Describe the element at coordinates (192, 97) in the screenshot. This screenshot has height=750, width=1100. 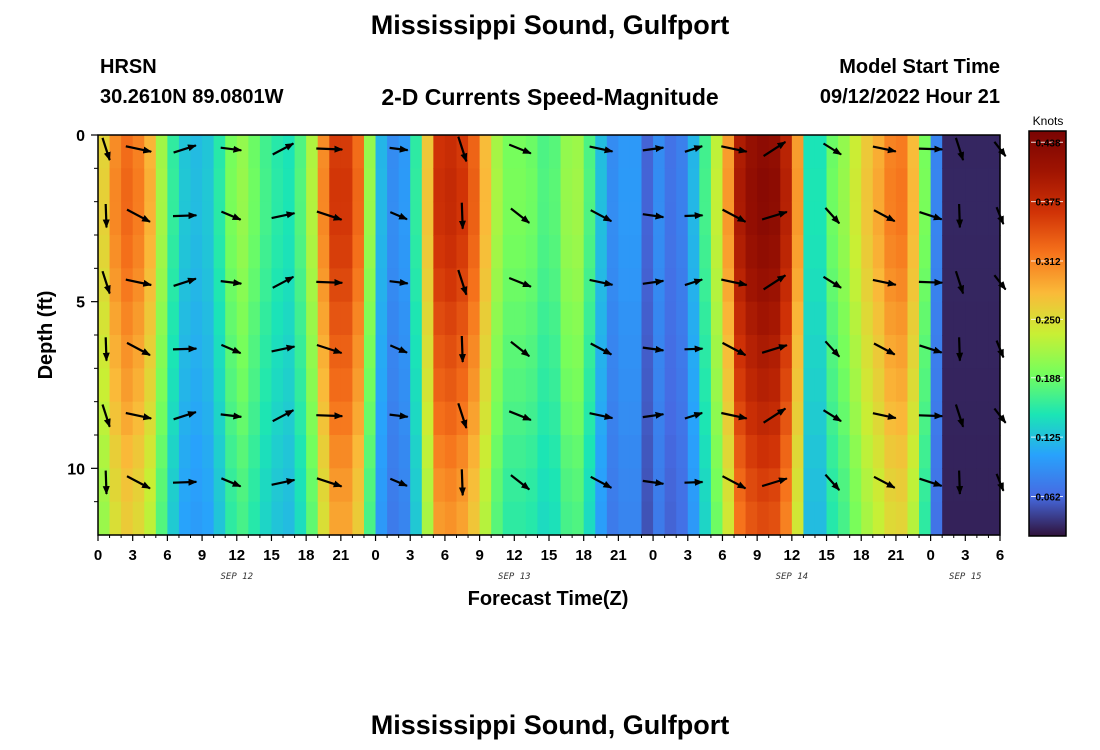
I see `station-latlon: 30.2610N 89.0801W` at that location.